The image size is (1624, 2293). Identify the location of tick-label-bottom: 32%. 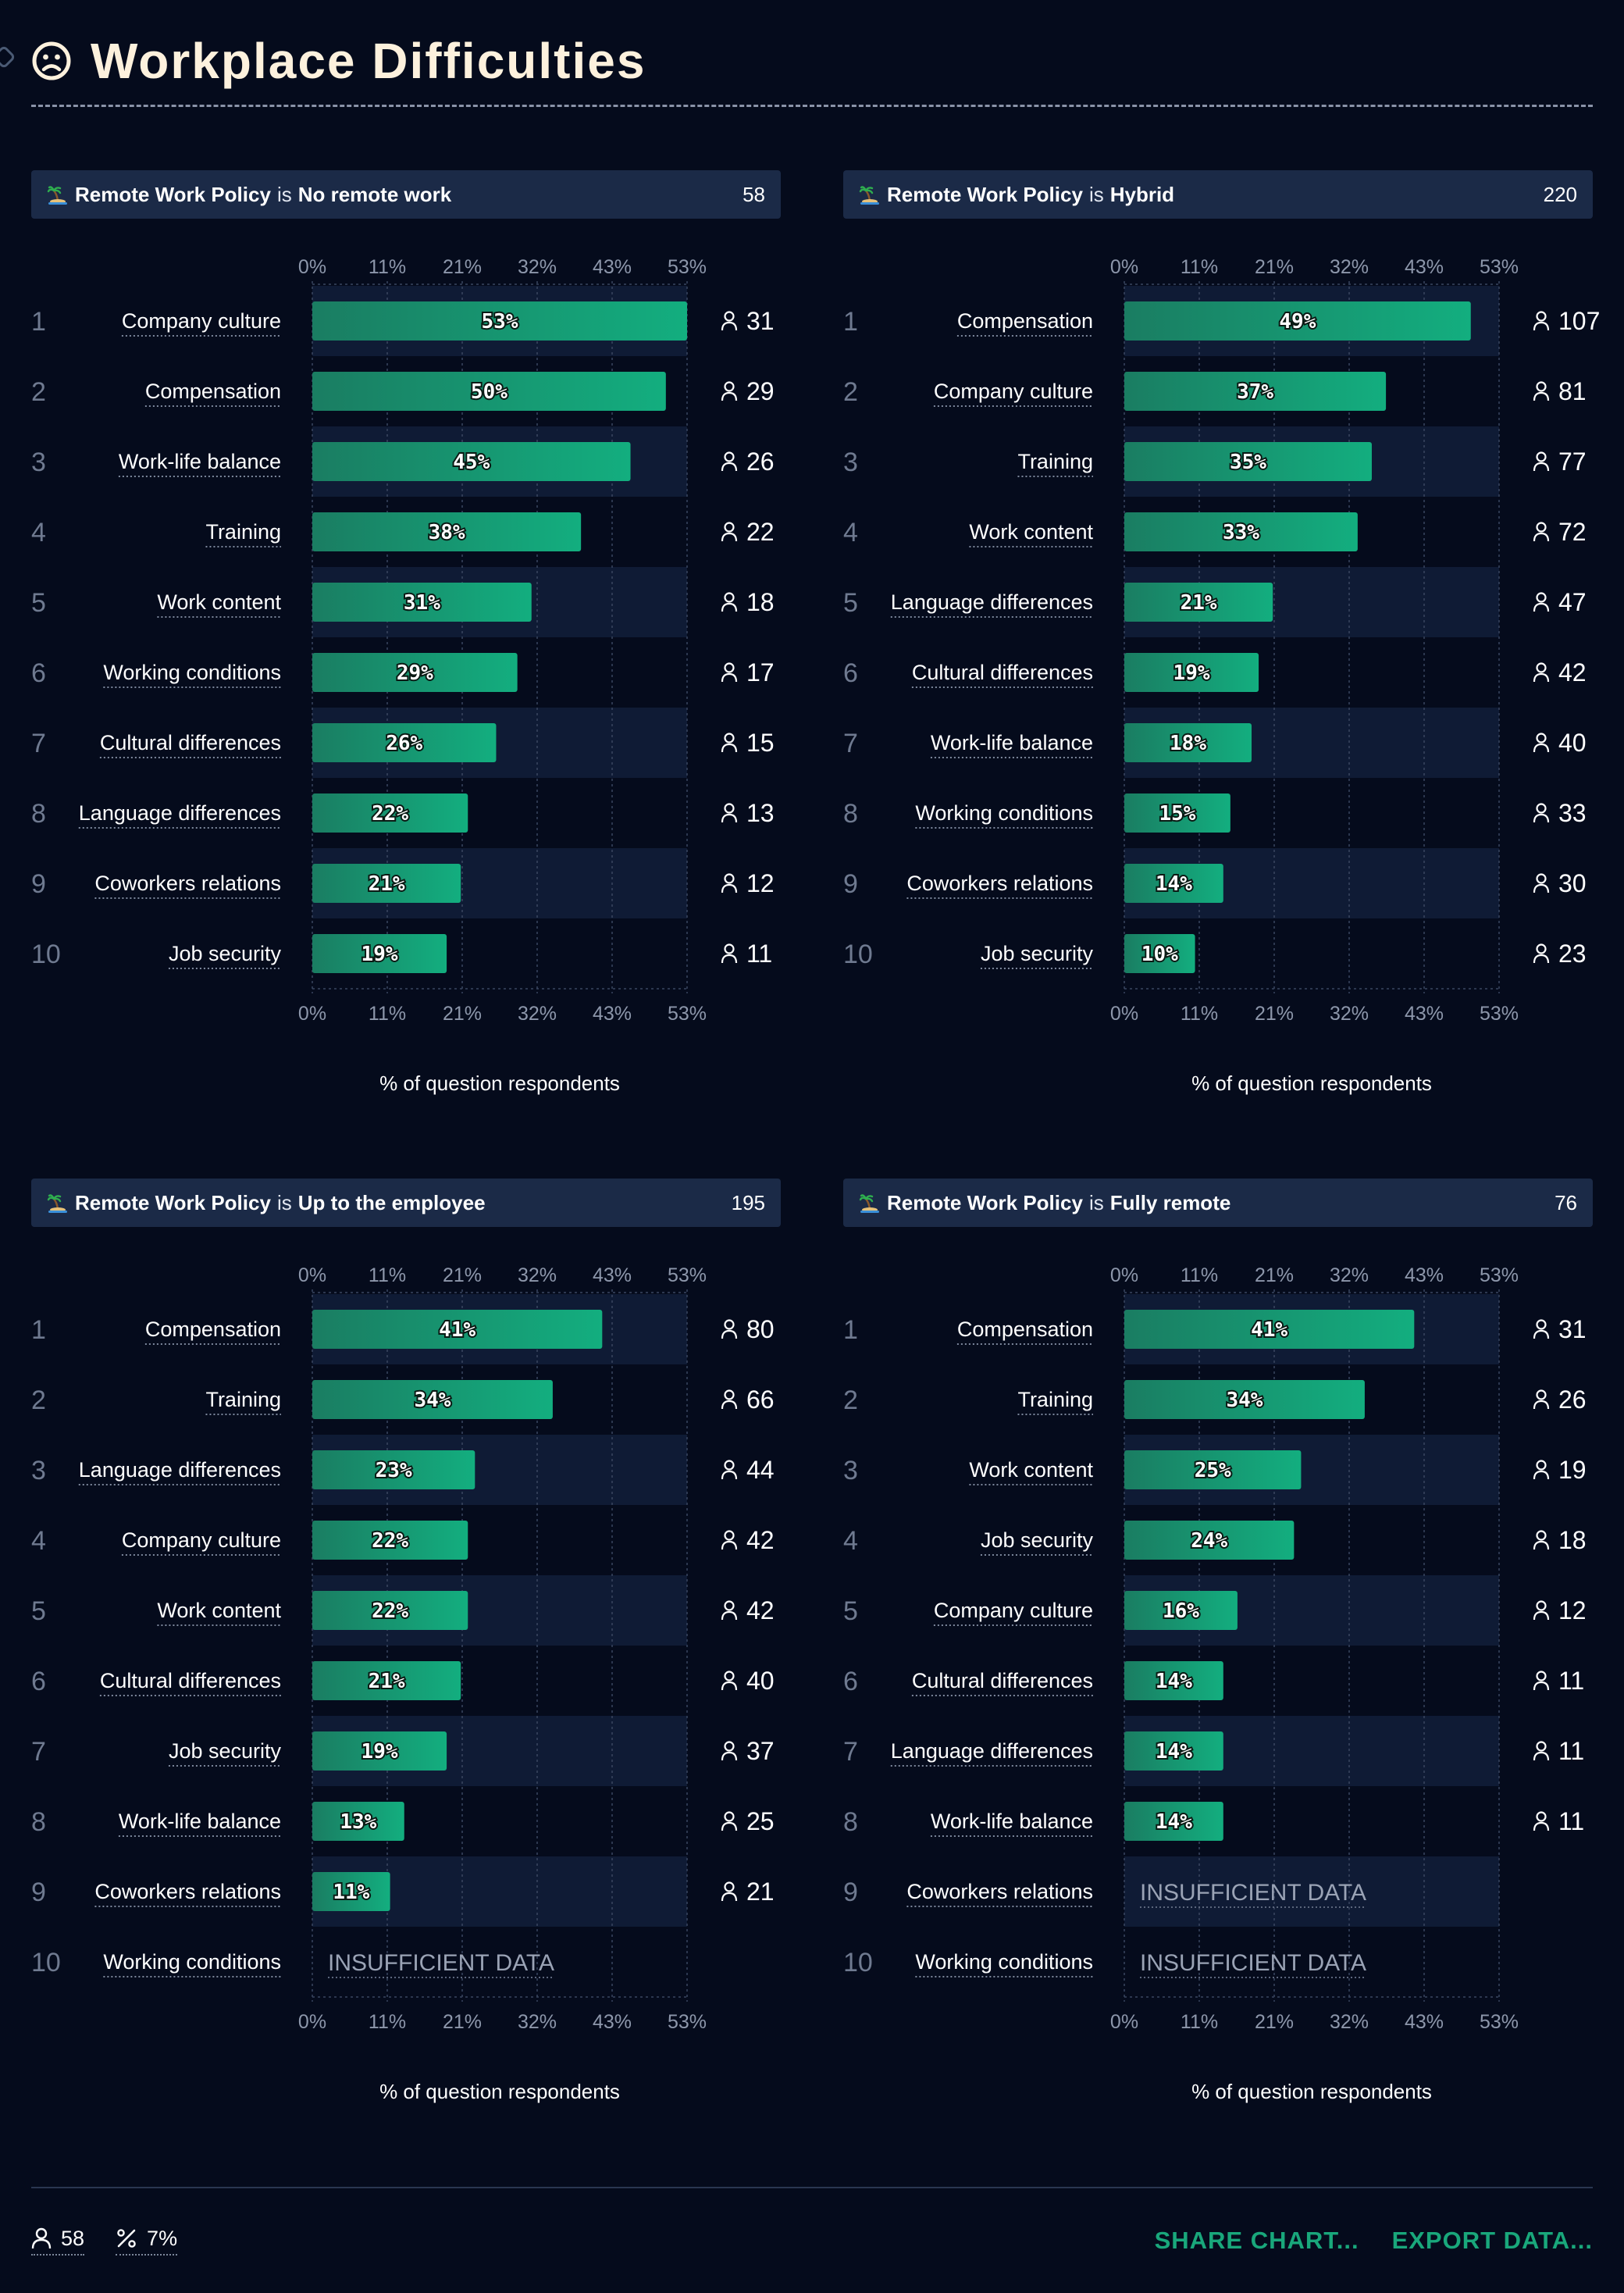
(1349, 1014).